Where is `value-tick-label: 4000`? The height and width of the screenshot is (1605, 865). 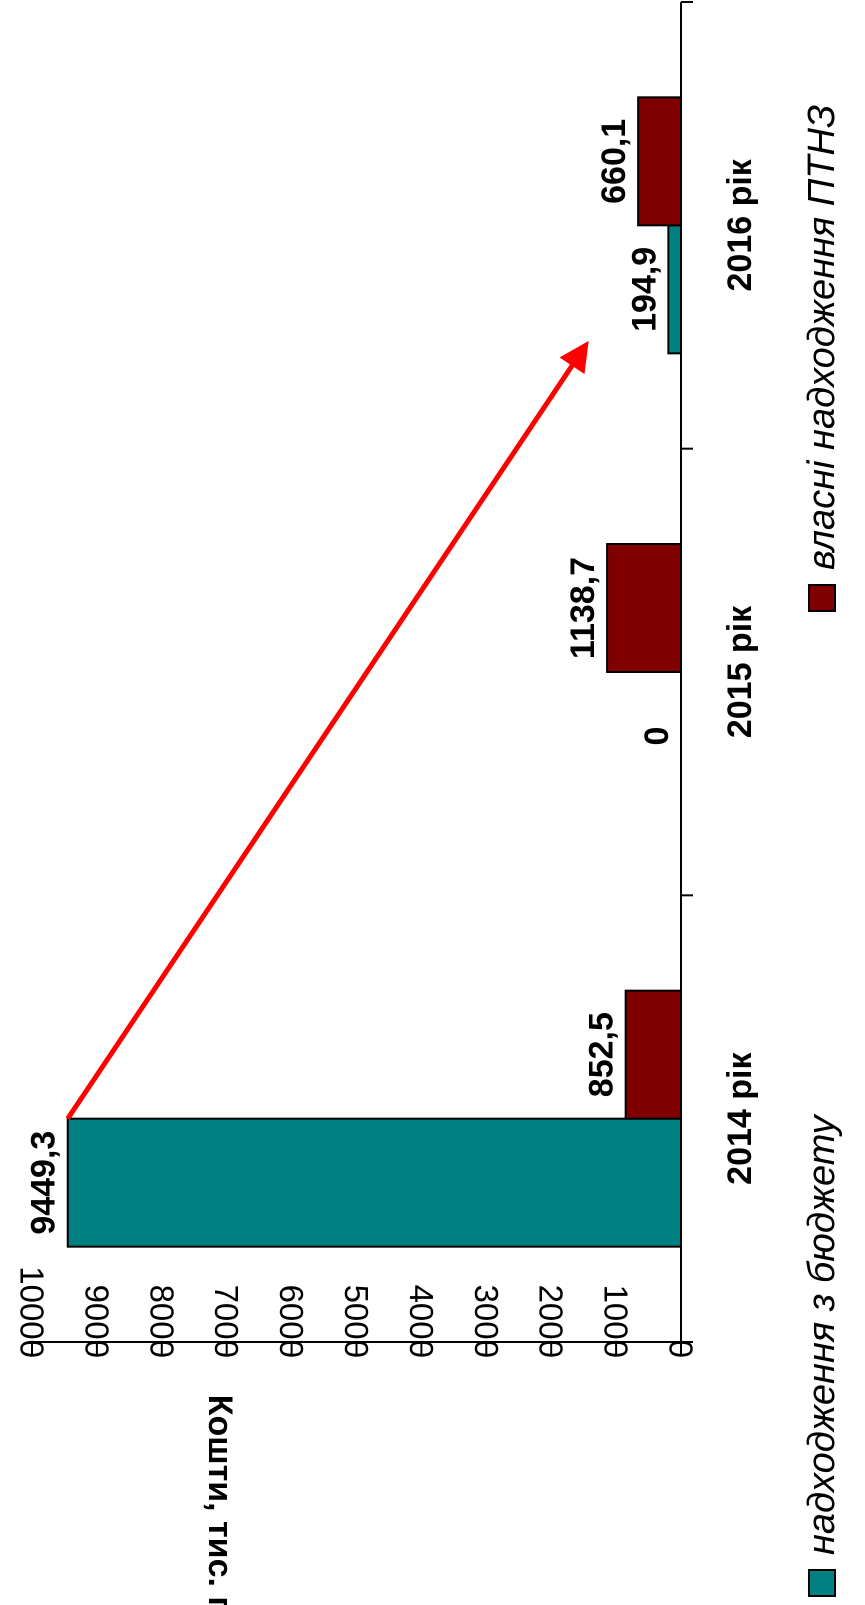
value-tick-label: 4000 is located at coordinates (421, 1321).